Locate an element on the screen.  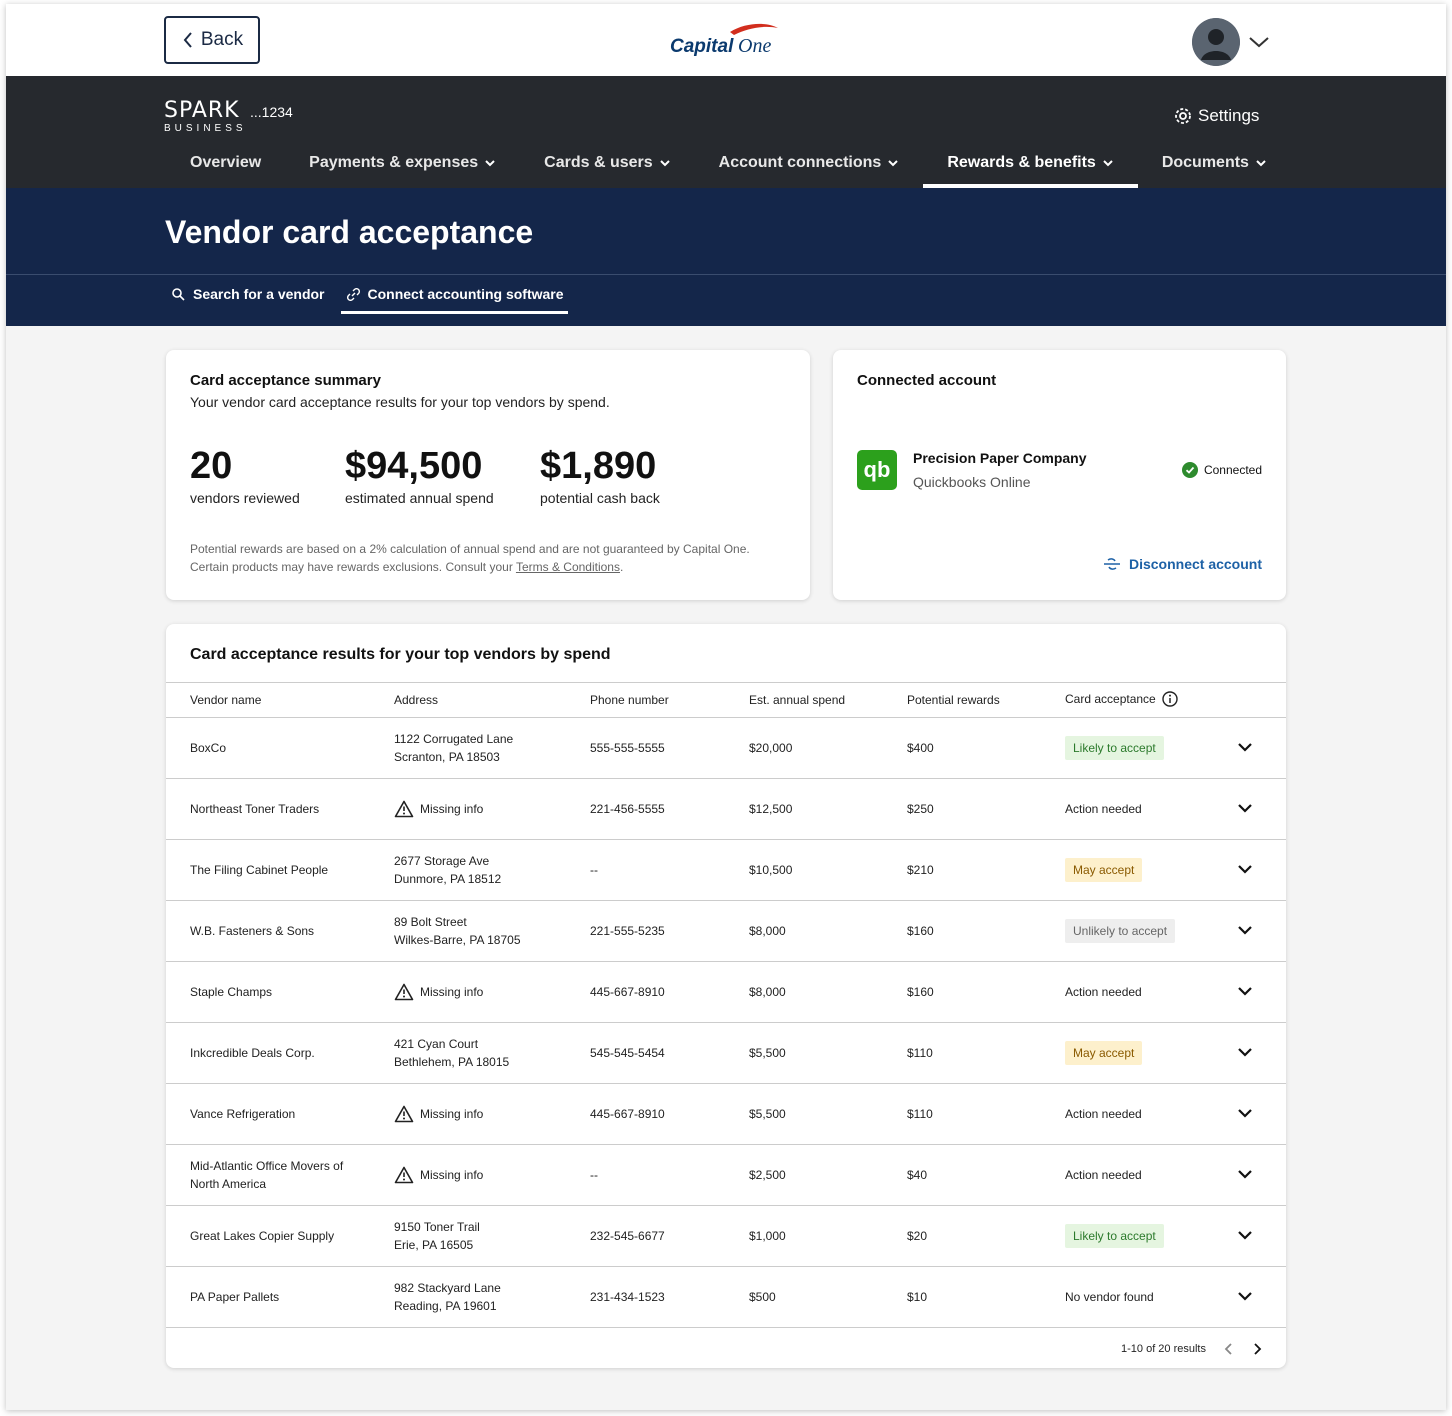
acceptance-status-badge: No vendor found is located at coordinates (1109, 1297).